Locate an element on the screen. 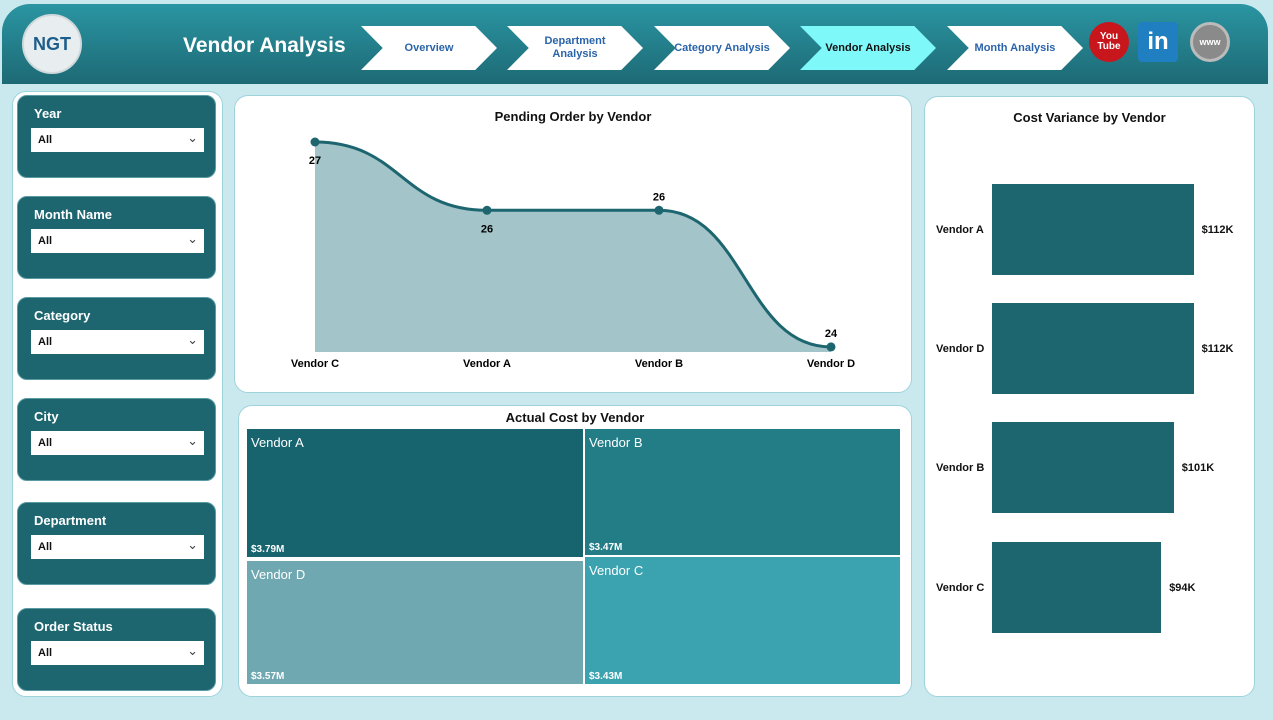 This screenshot has height=720, width=1273. area-fill is located at coordinates (573, 247).